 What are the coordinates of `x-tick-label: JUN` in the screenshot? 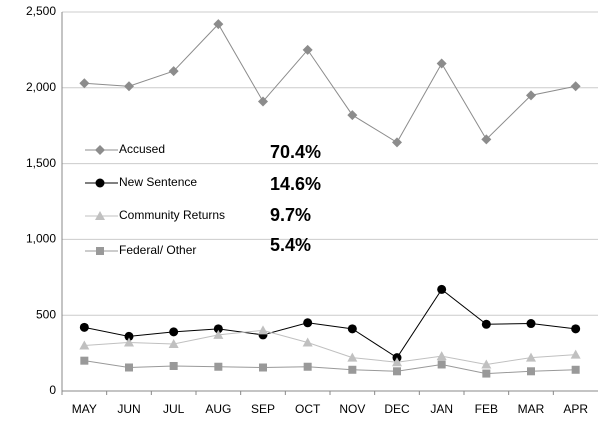 It's located at (128, 409).